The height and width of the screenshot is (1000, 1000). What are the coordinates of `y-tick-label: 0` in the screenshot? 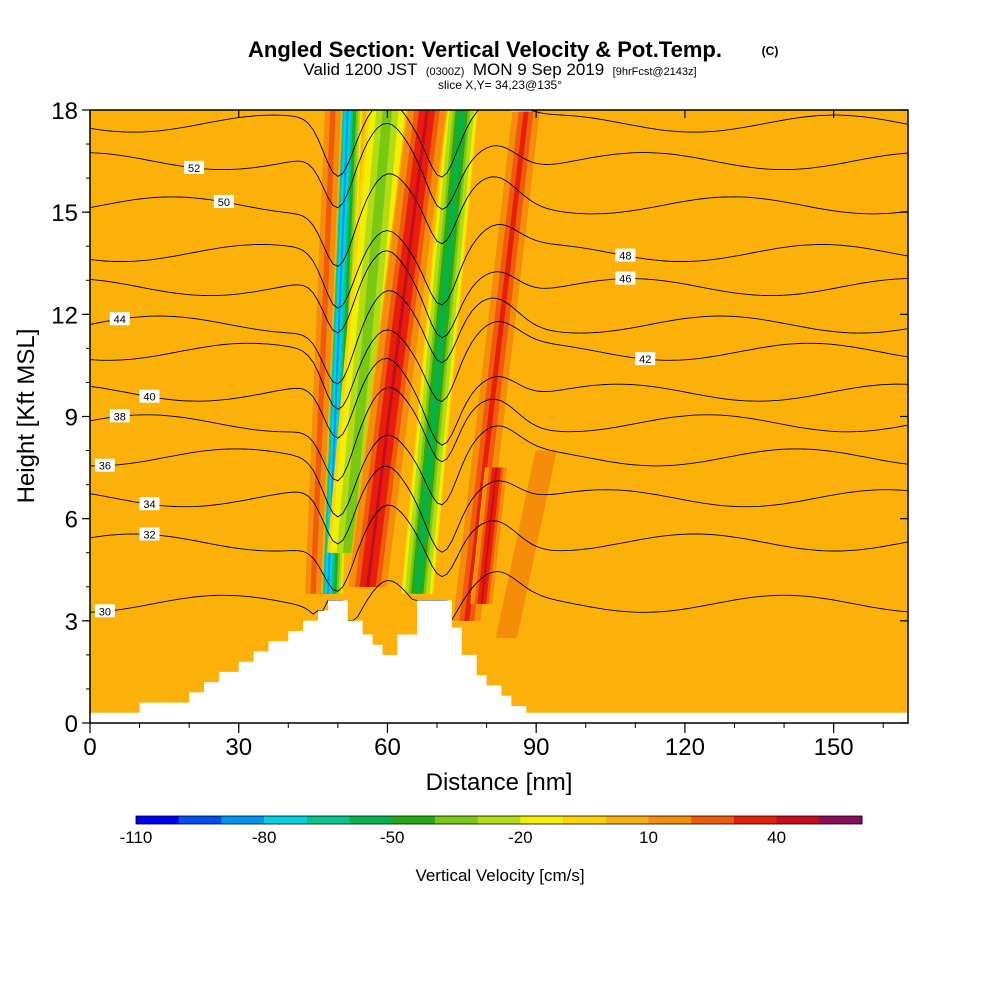 It's located at (71, 724).